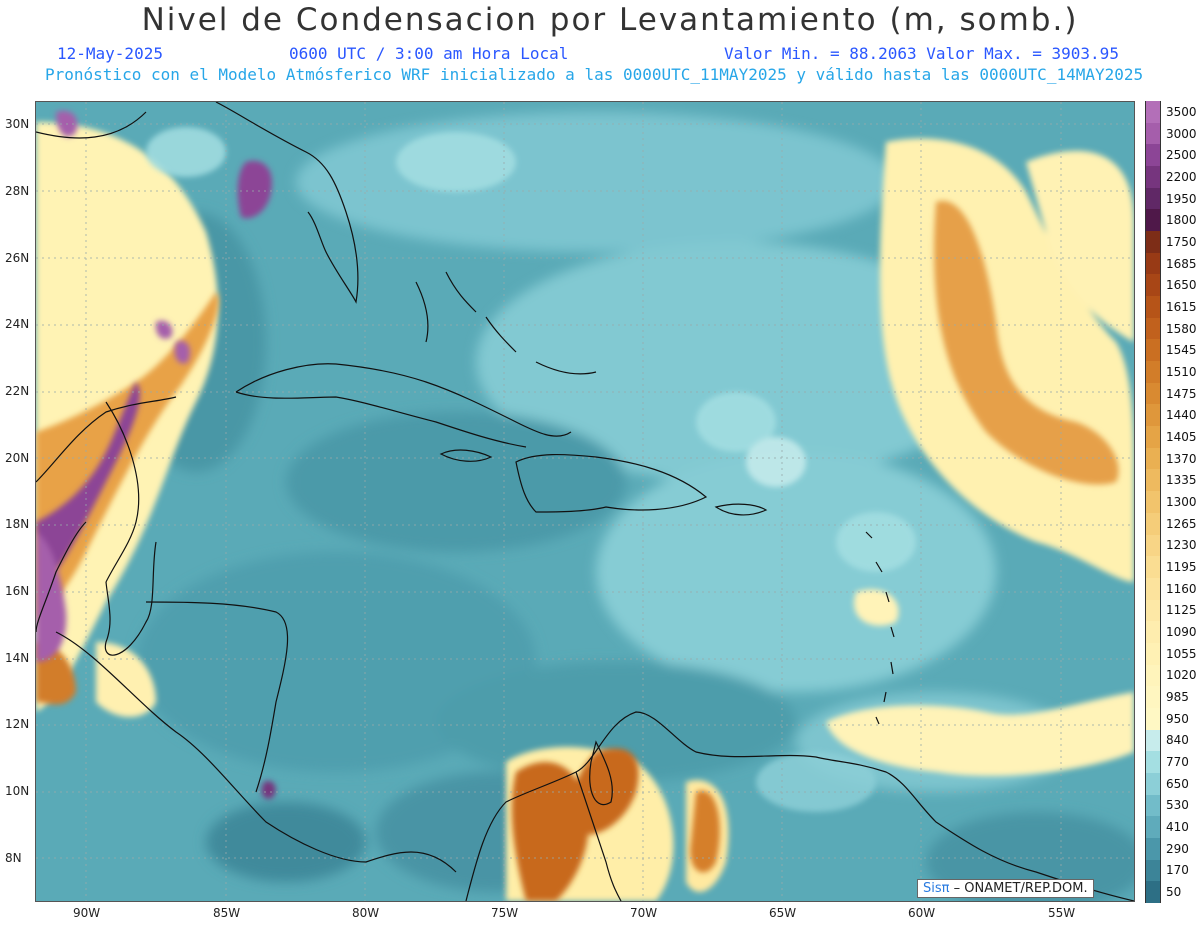 The image size is (1200, 927). What do you see at coordinates (17, 324) in the screenshot?
I see `lat-label: 24N` at bounding box center [17, 324].